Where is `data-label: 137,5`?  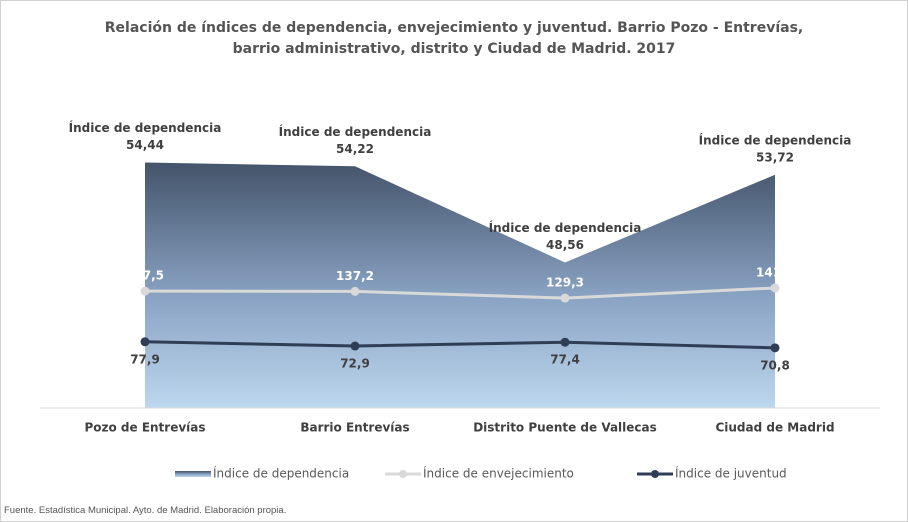
data-label: 137,5 is located at coordinates (145, 276).